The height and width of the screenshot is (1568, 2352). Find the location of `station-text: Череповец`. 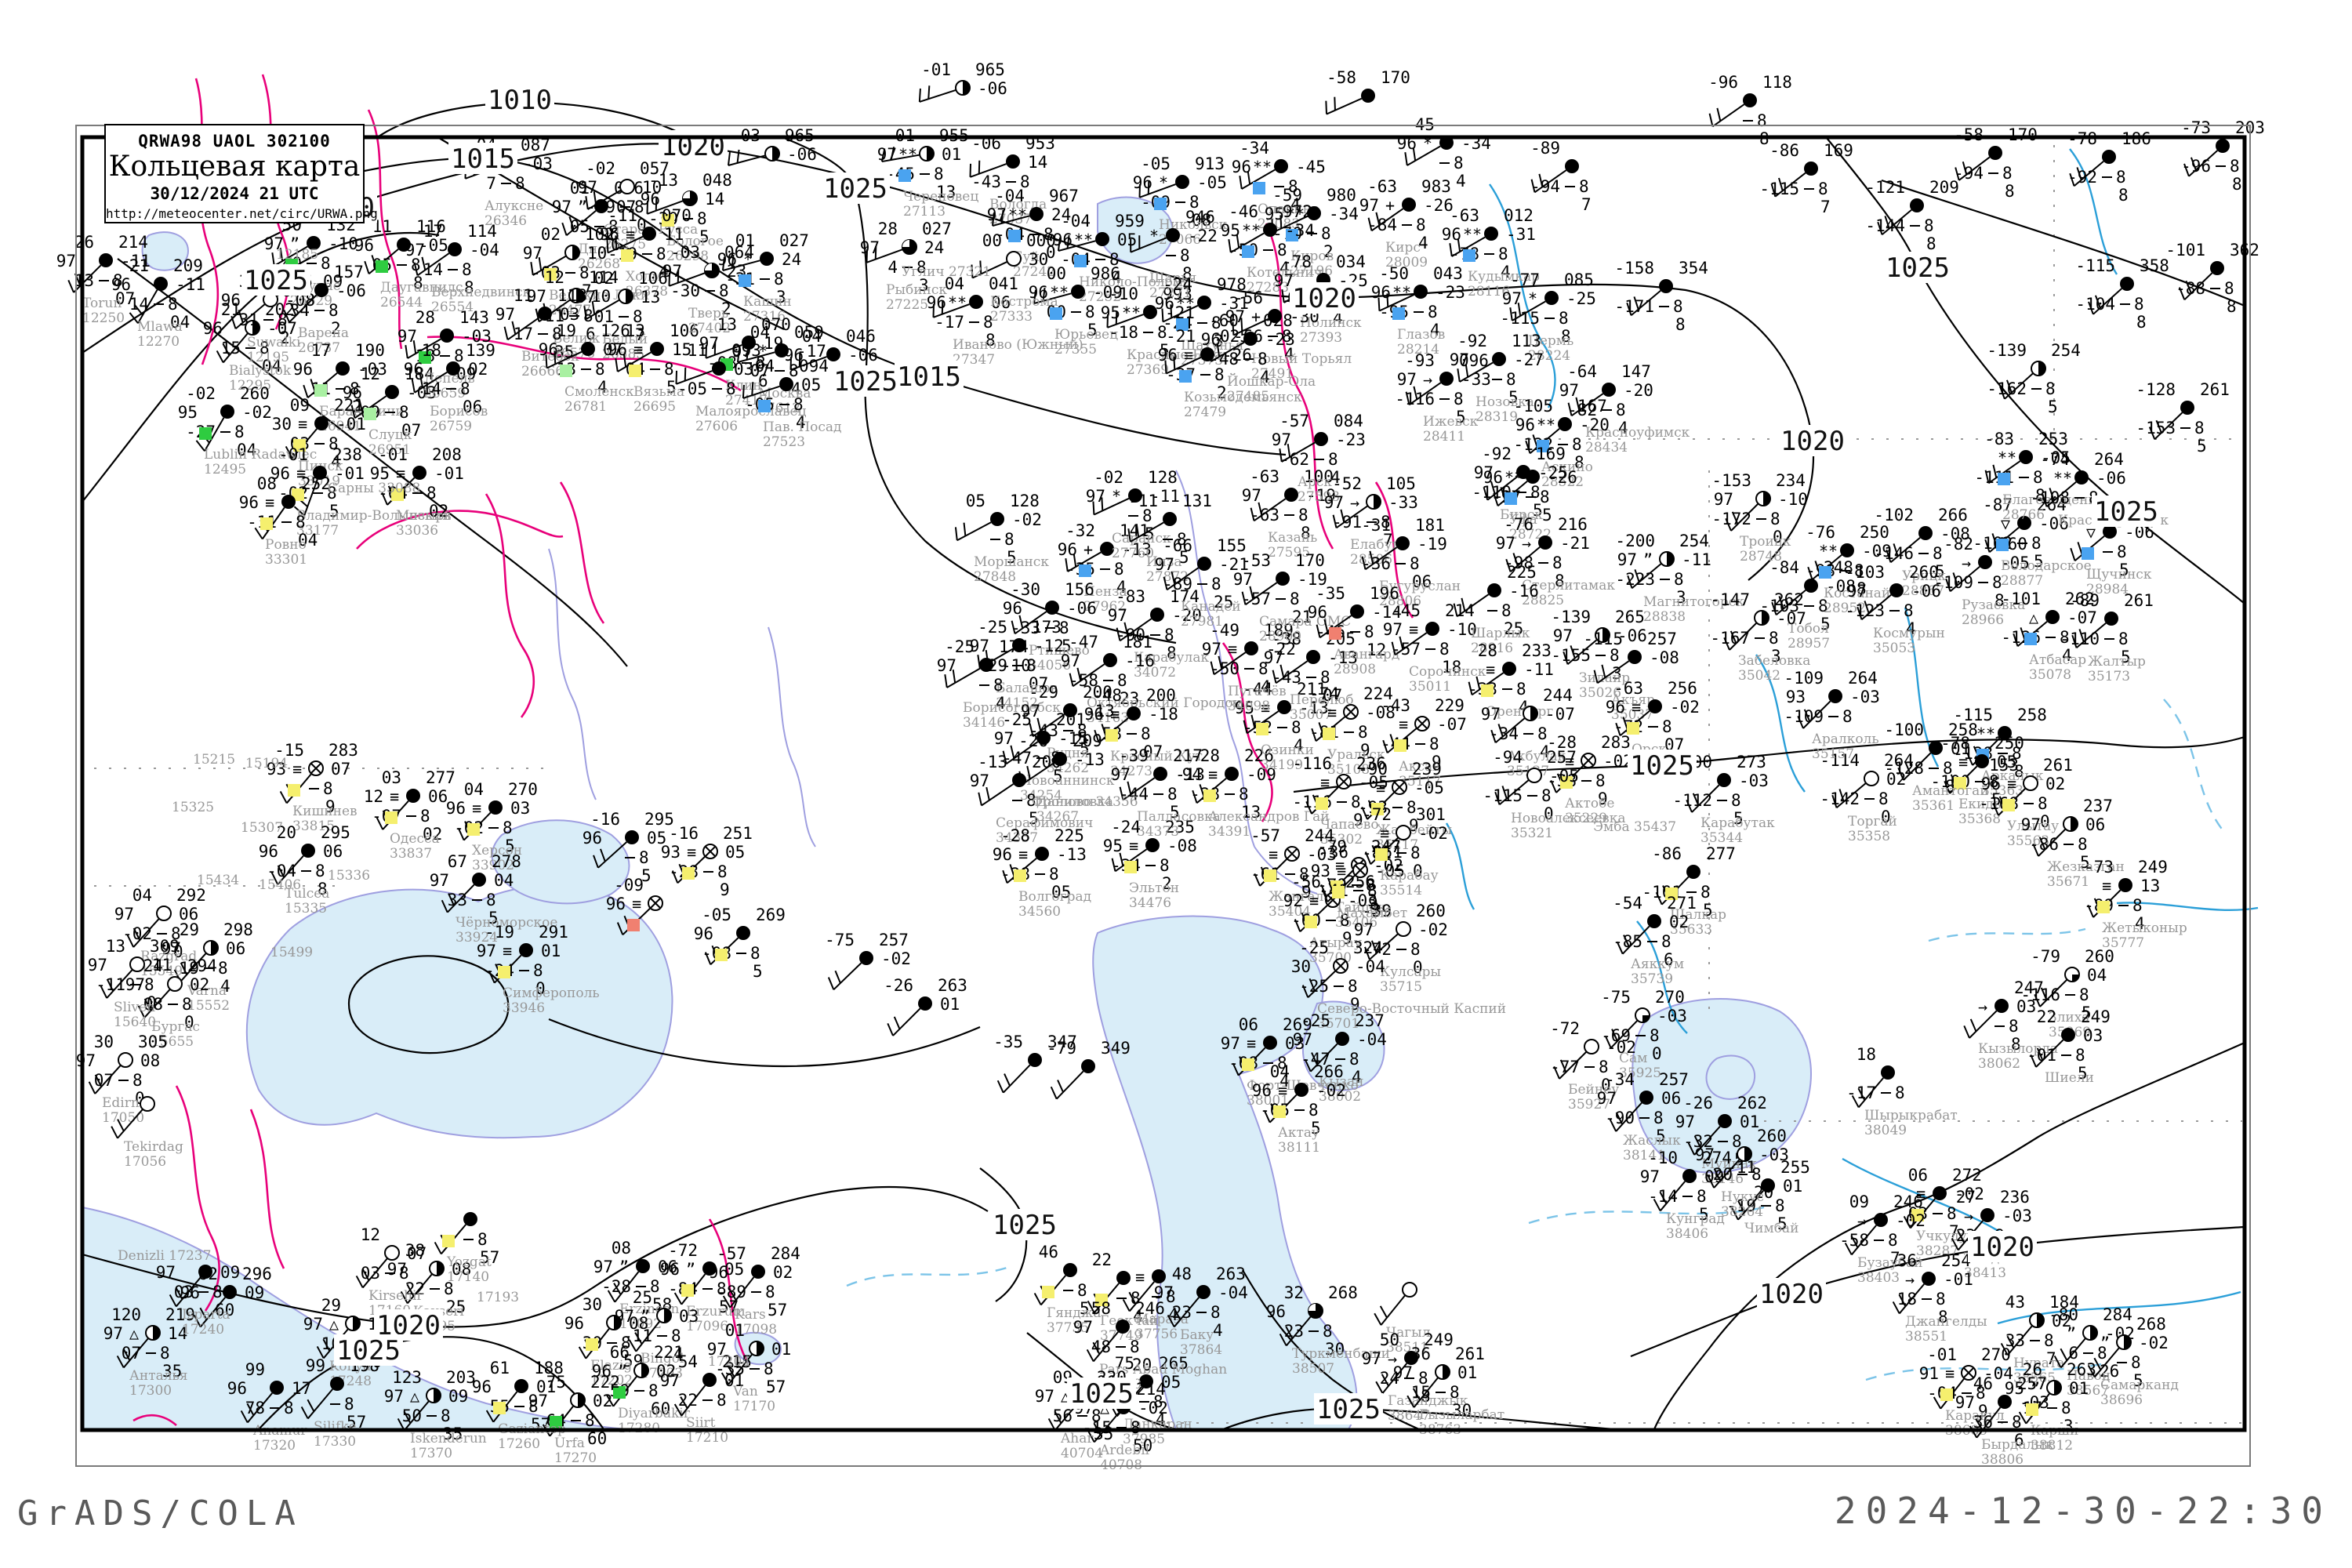

station-text: Череповец is located at coordinates (940, 197).